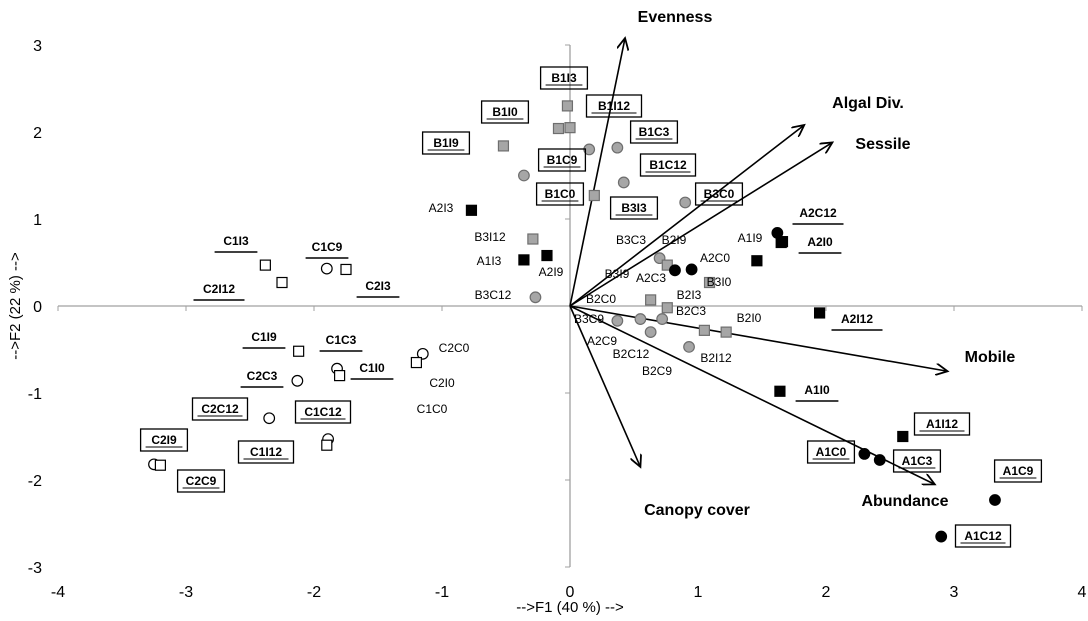 The image size is (1088, 621). I want to click on vector-algal-div, so click(686, 216).